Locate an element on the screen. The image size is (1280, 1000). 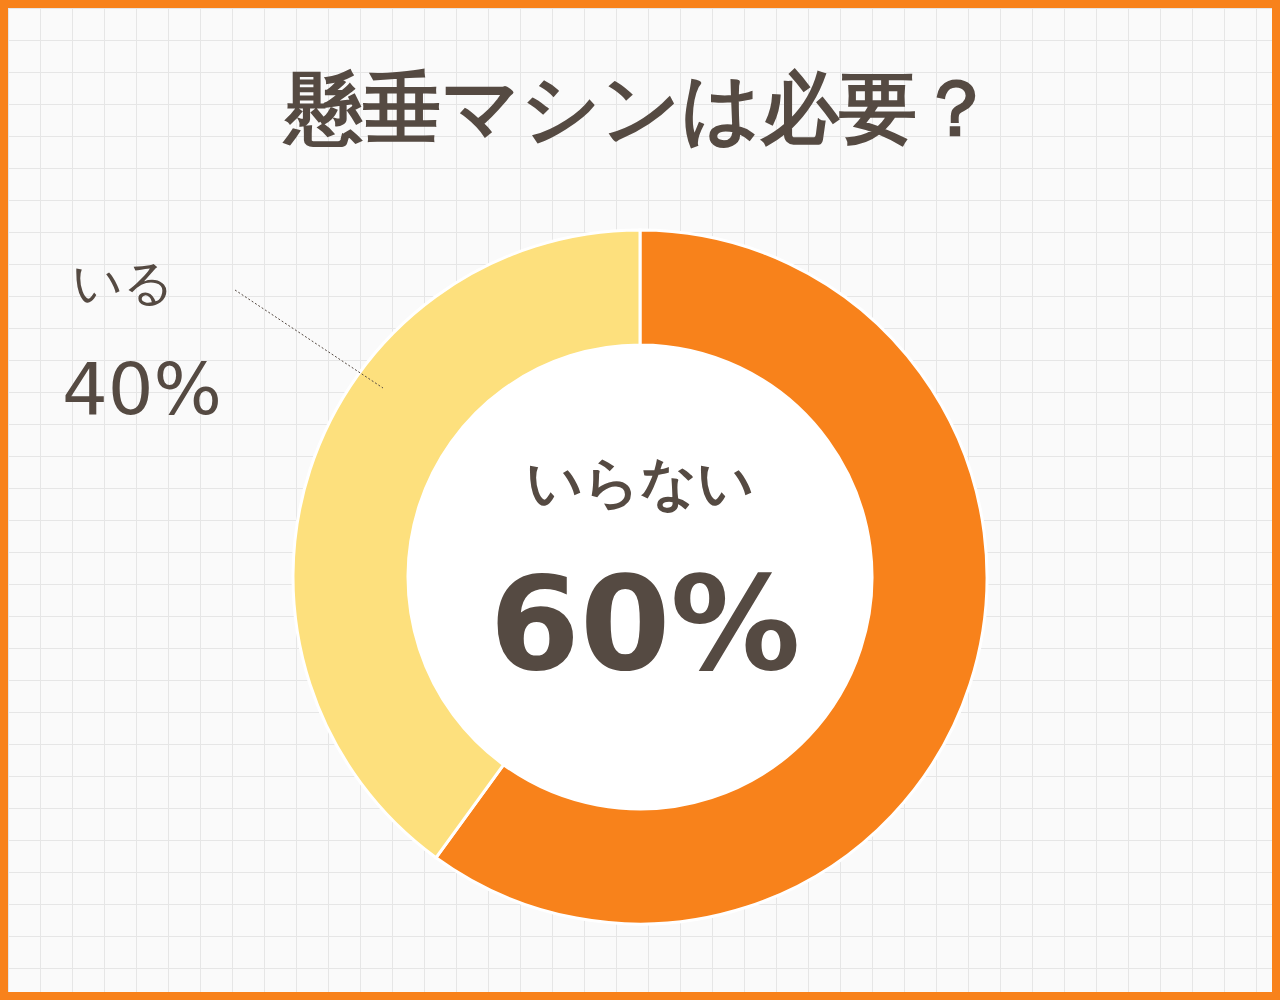
slice-label: いらない is located at coordinates (640, 482).